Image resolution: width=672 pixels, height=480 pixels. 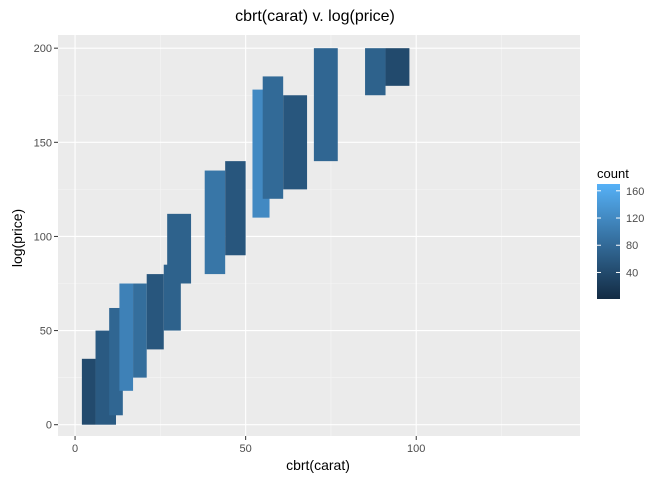 I want to click on x-tick-label: 50, so click(x=246, y=449).